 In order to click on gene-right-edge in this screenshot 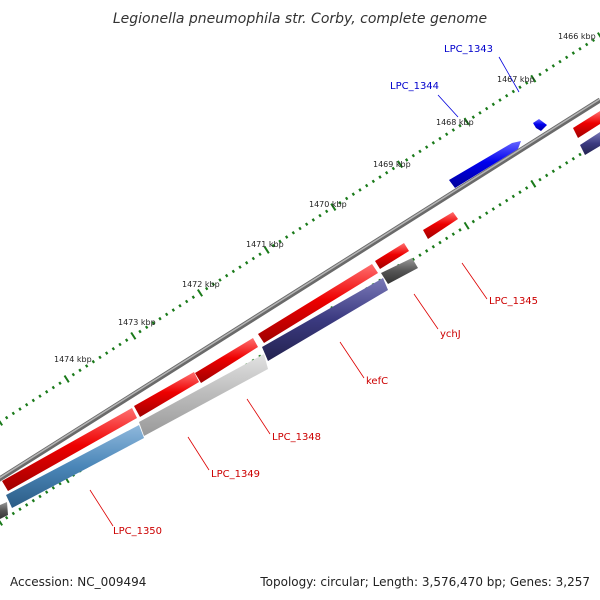, I will do `click(586, 124)`.